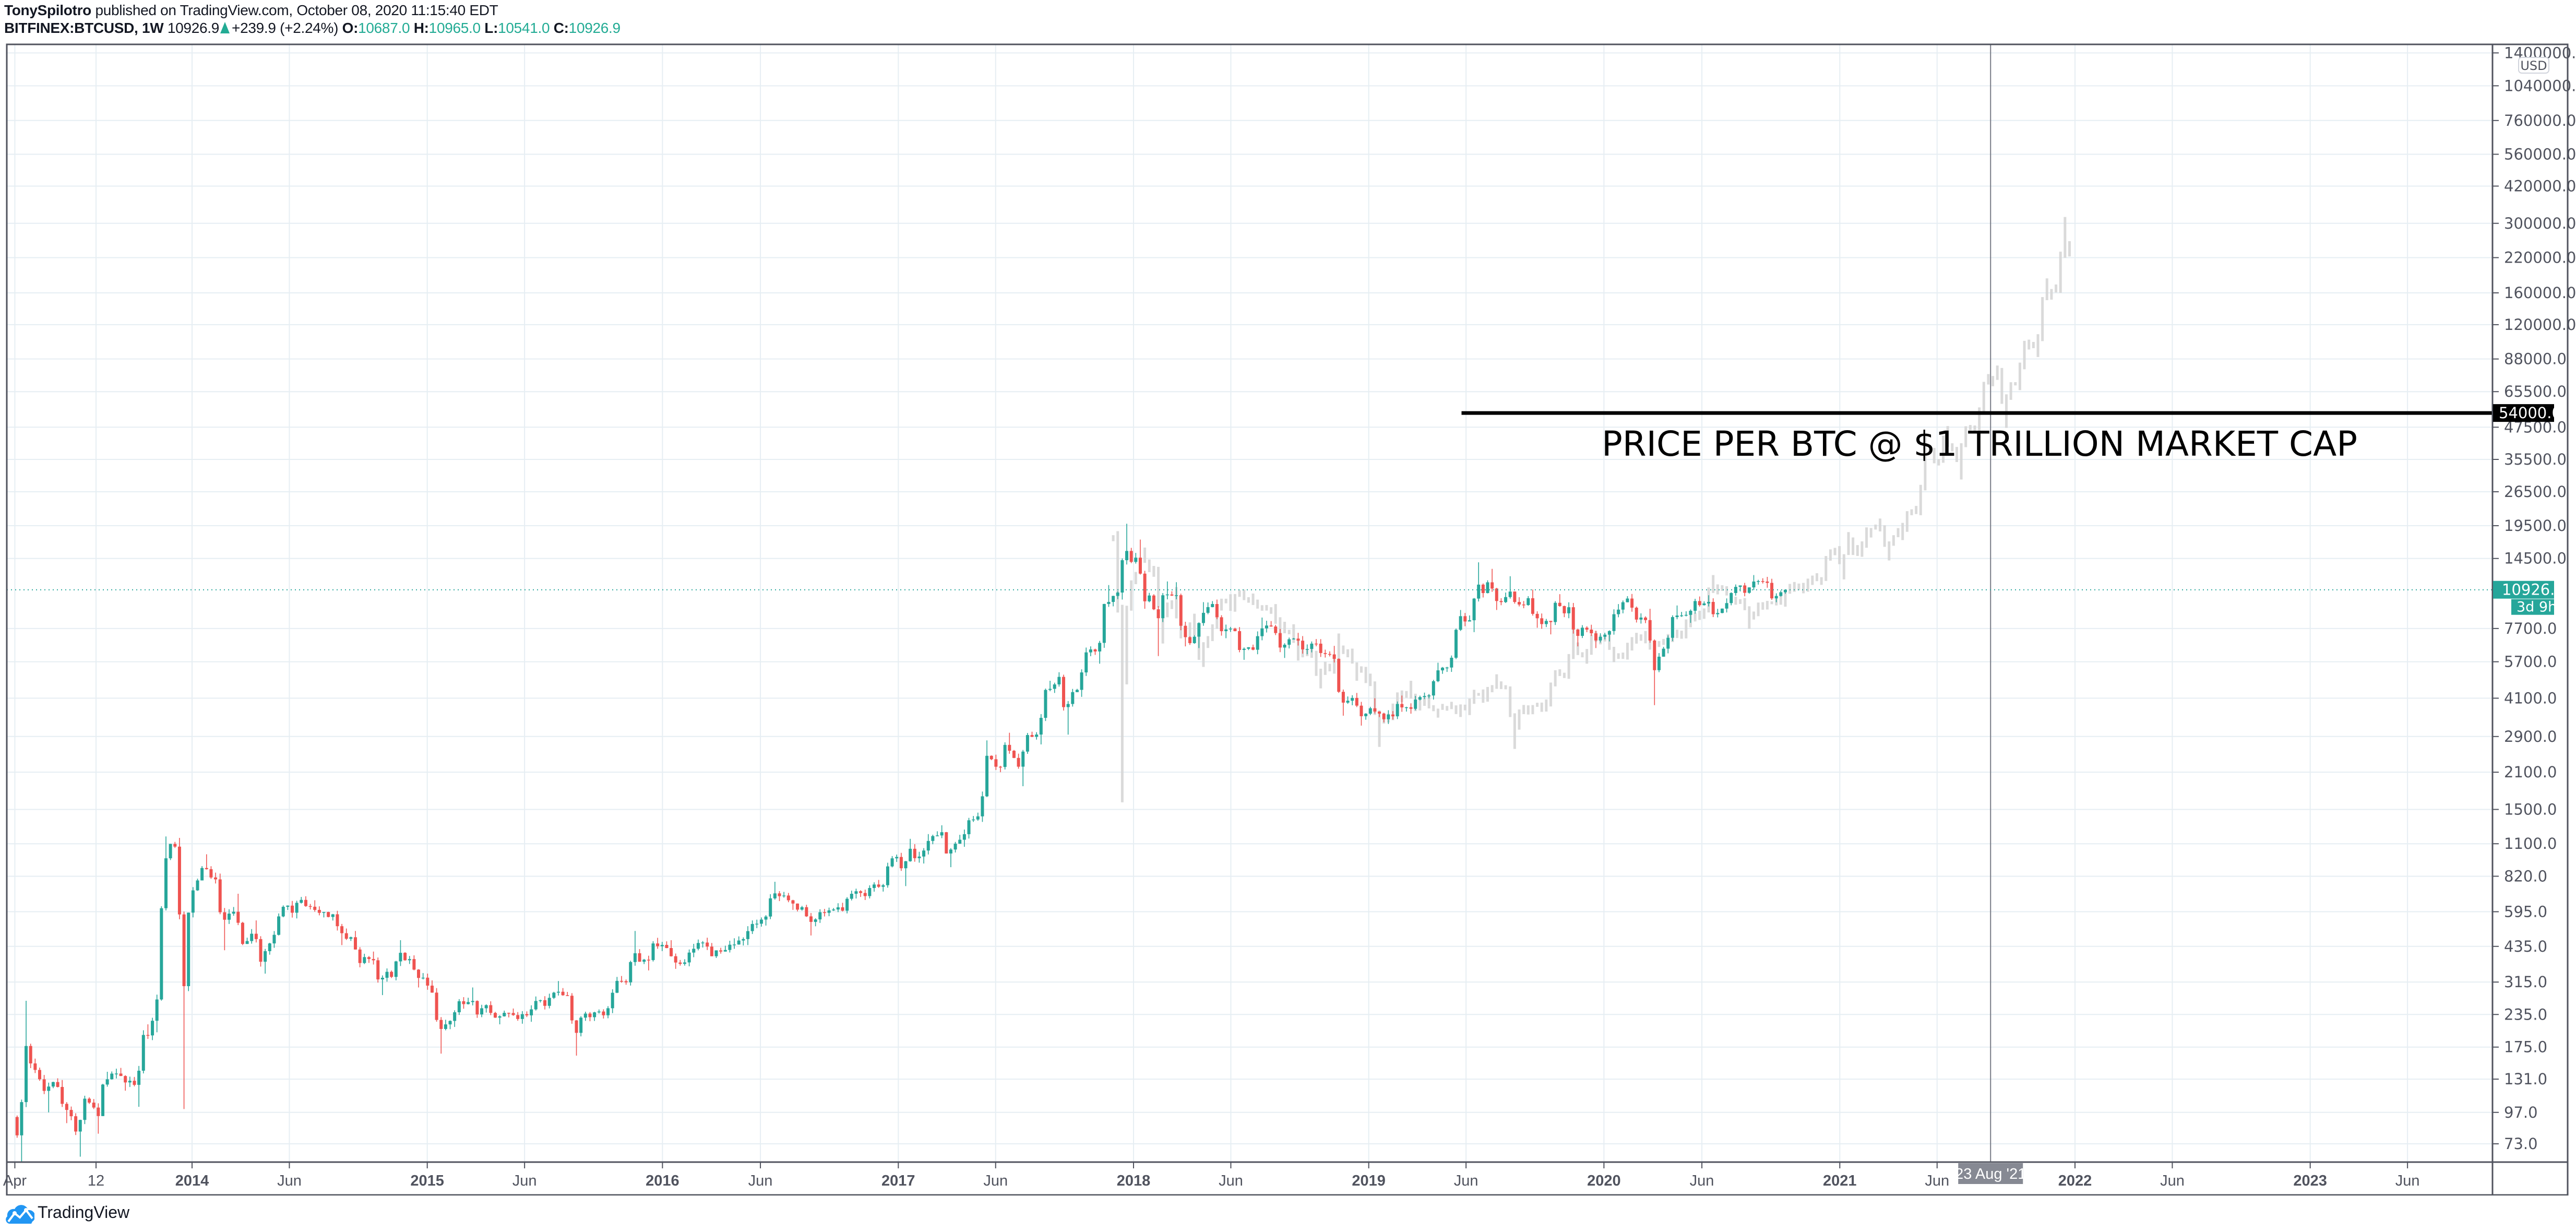 Image resolution: width=2576 pixels, height=1231 pixels. What do you see at coordinates (2533, 65) in the screenshot?
I see `currency-label: USD` at bounding box center [2533, 65].